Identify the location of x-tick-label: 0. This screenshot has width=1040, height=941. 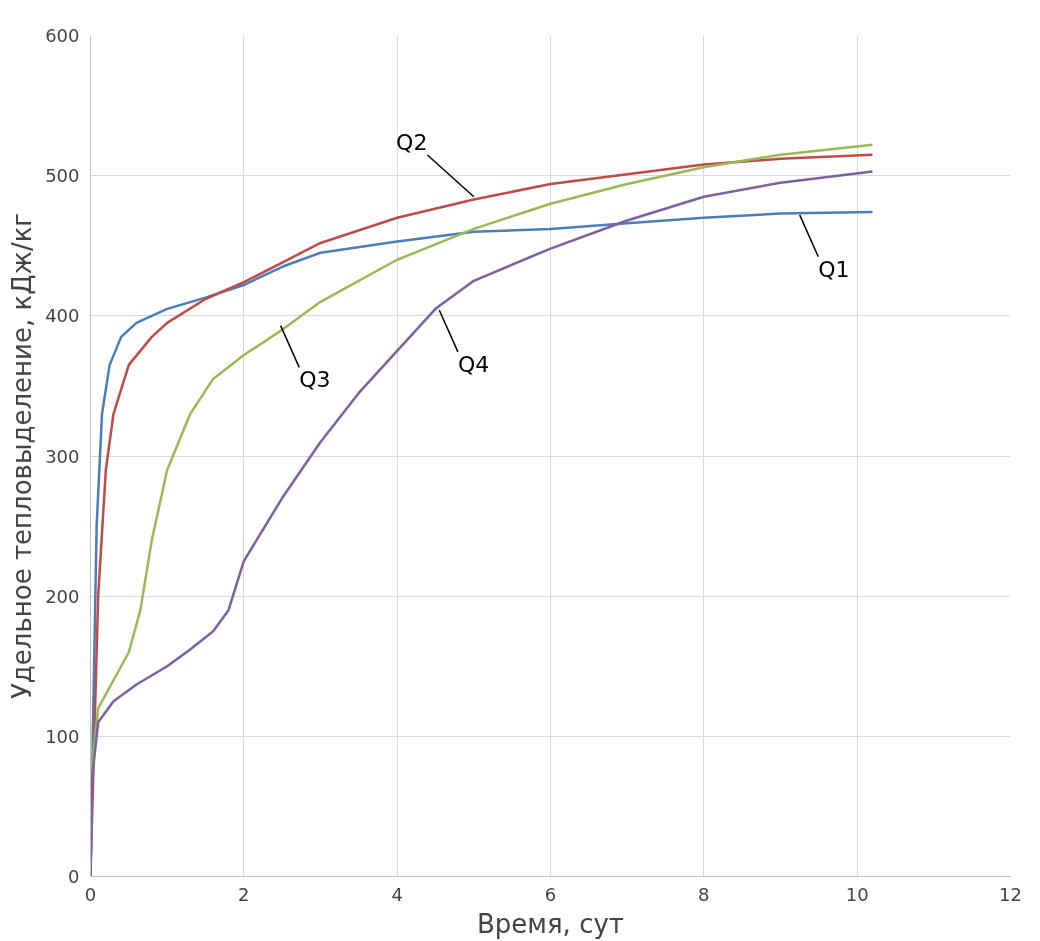
(90, 894).